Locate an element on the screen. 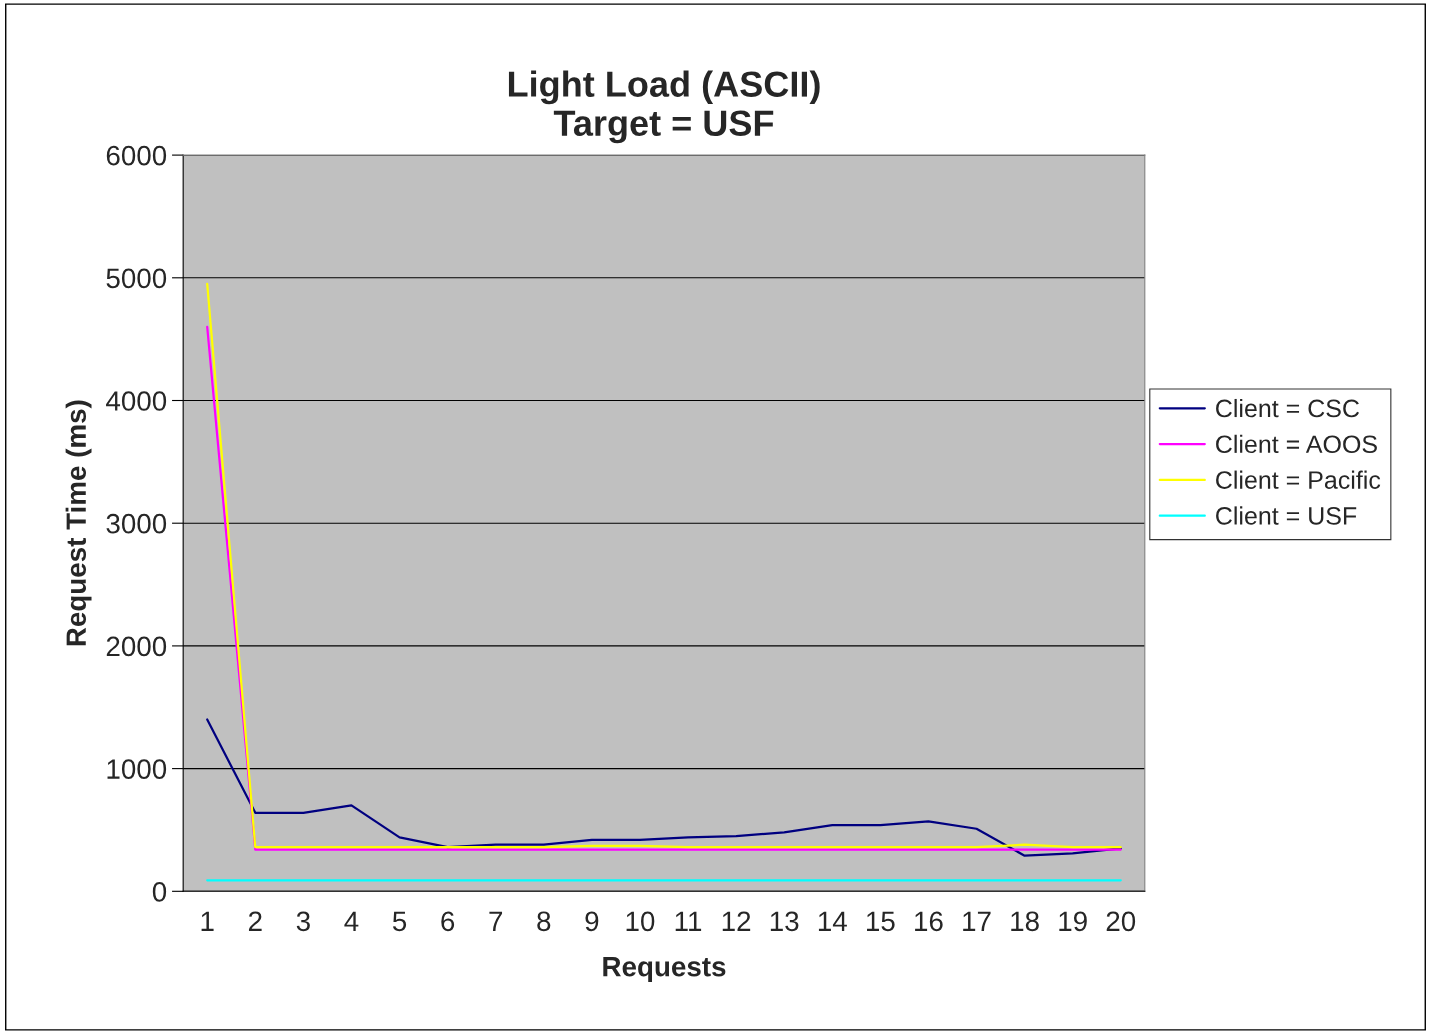 The height and width of the screenshot is (1034, 1431). x-tick-label: 2 is located at coordinates (255, 921).